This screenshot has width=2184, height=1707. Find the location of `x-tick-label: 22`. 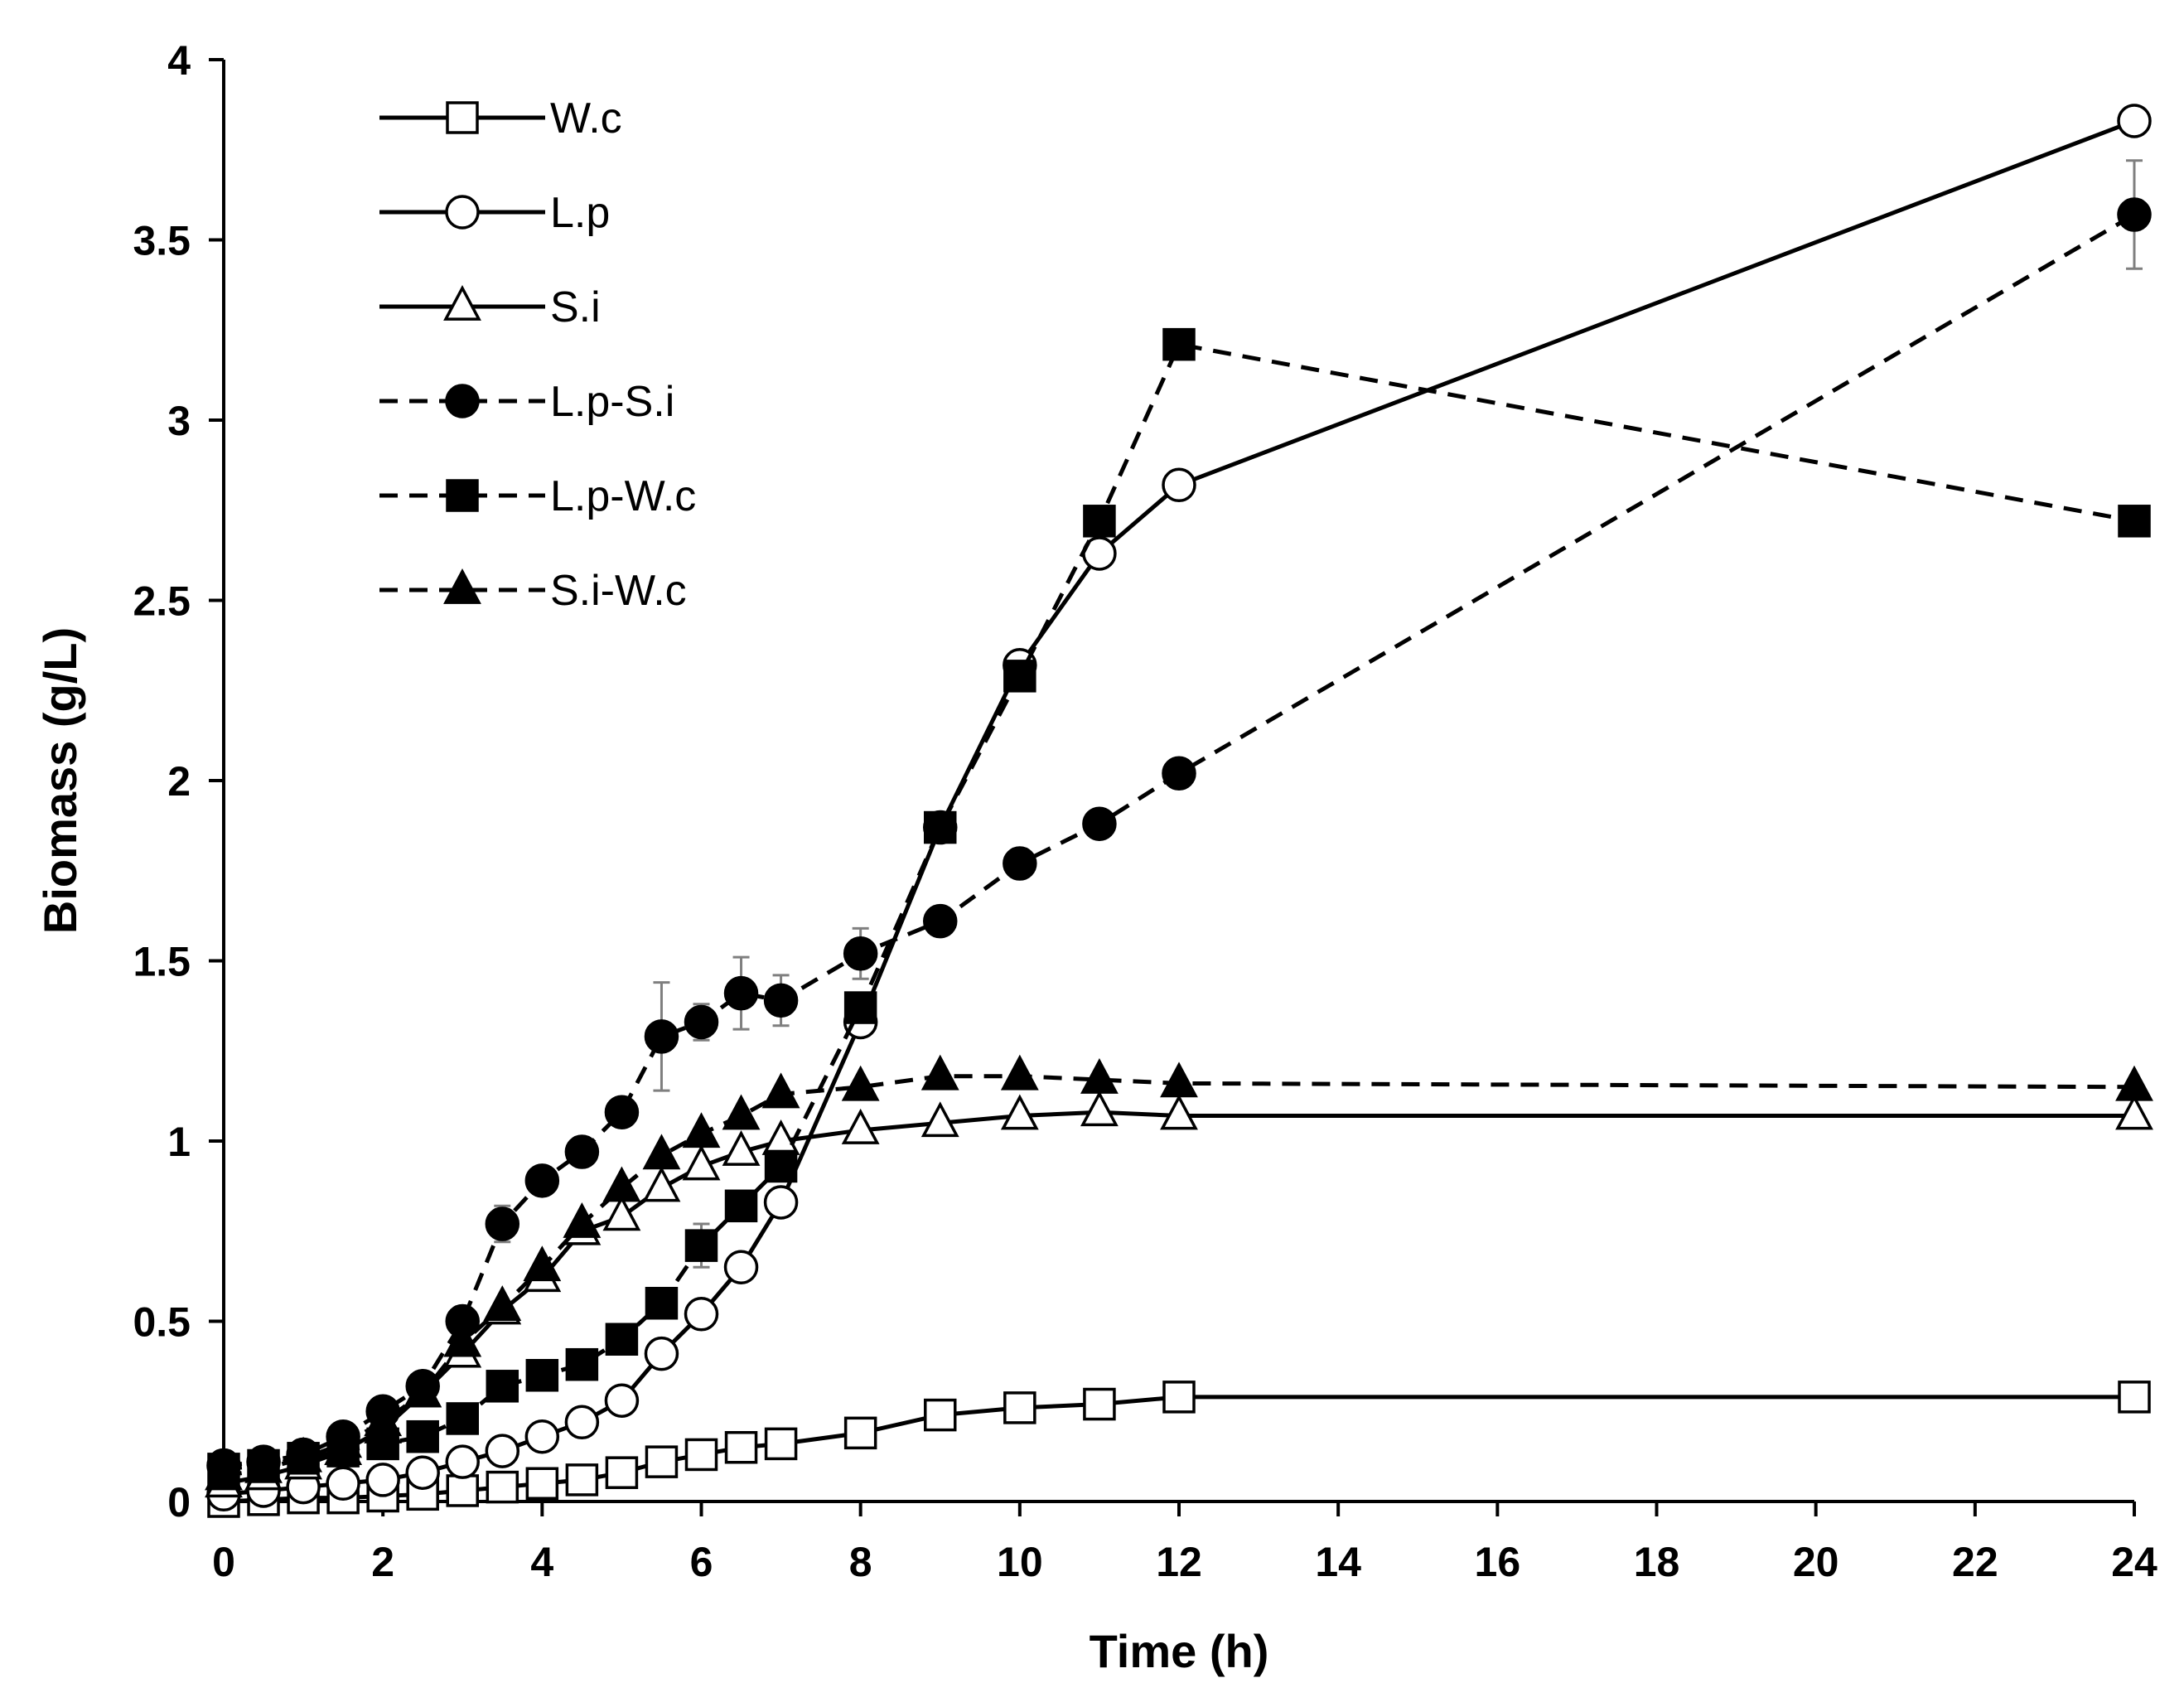

x-tick-label: 22 is located at coordinates (1975, 1562).